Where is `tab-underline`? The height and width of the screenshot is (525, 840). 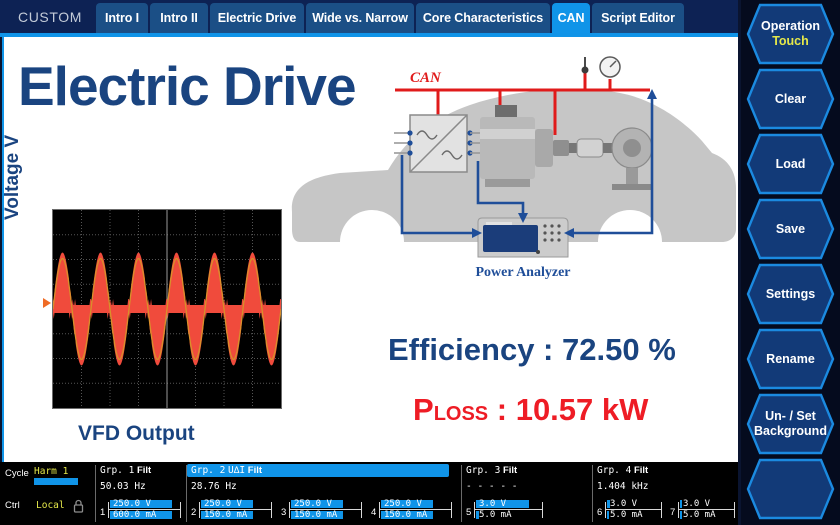
tab-underline is located at coordinates (369, 35).